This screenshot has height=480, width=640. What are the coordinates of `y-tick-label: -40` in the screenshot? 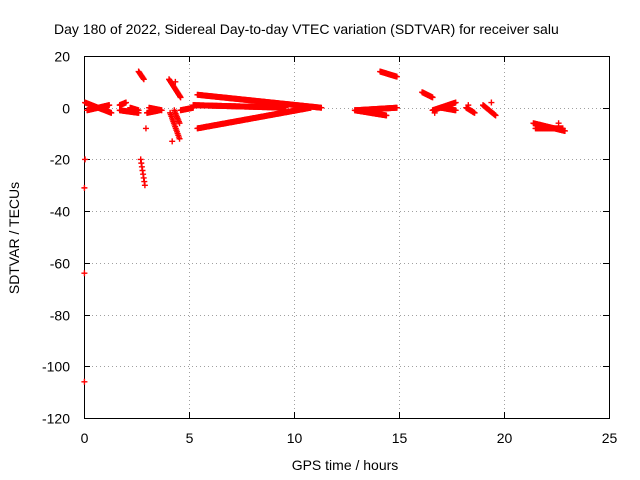 It's located at (60, 212).